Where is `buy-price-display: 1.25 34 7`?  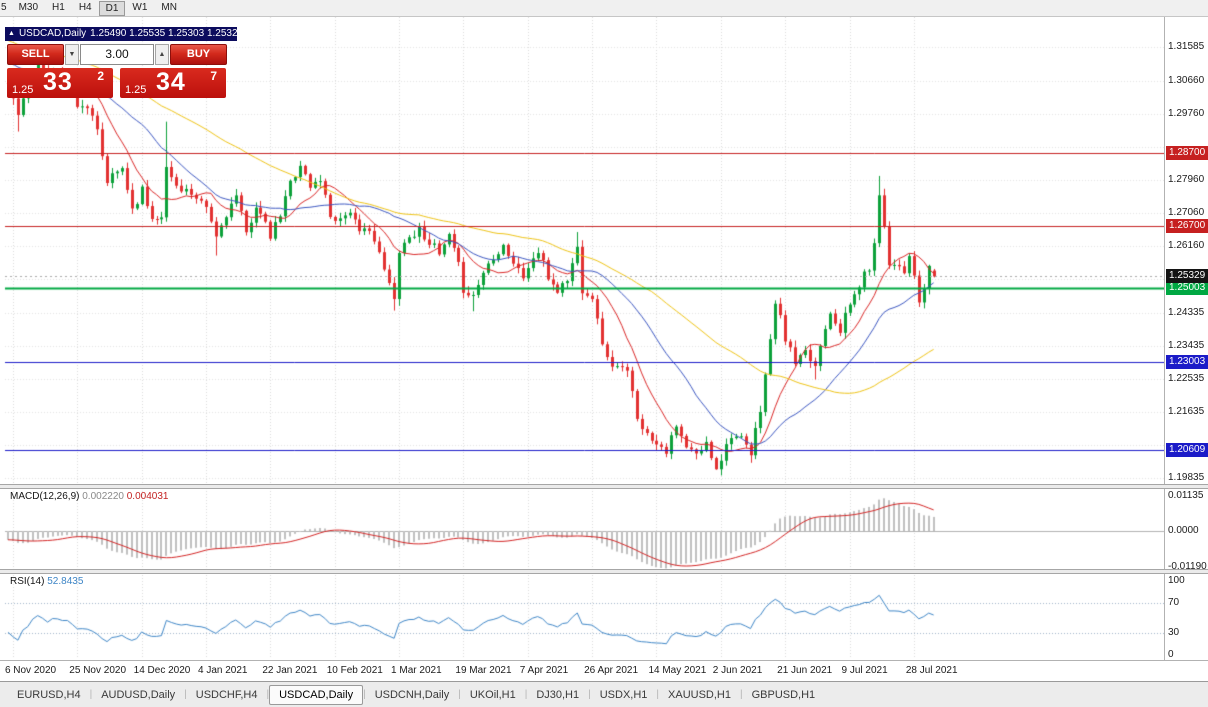 buy-price-display: 1.25 34 7 is located at coordinates (173, 83).